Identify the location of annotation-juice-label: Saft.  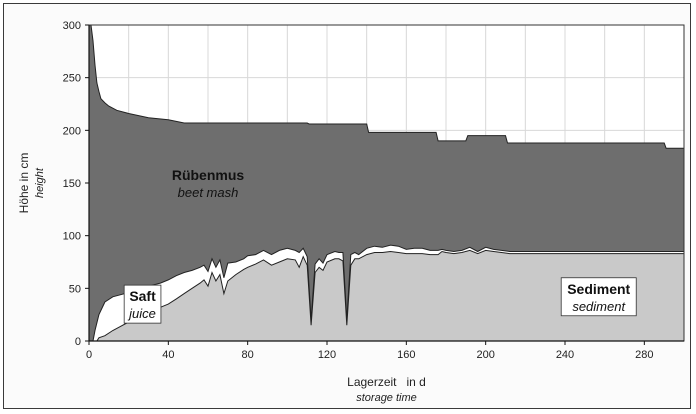
(142, 296).